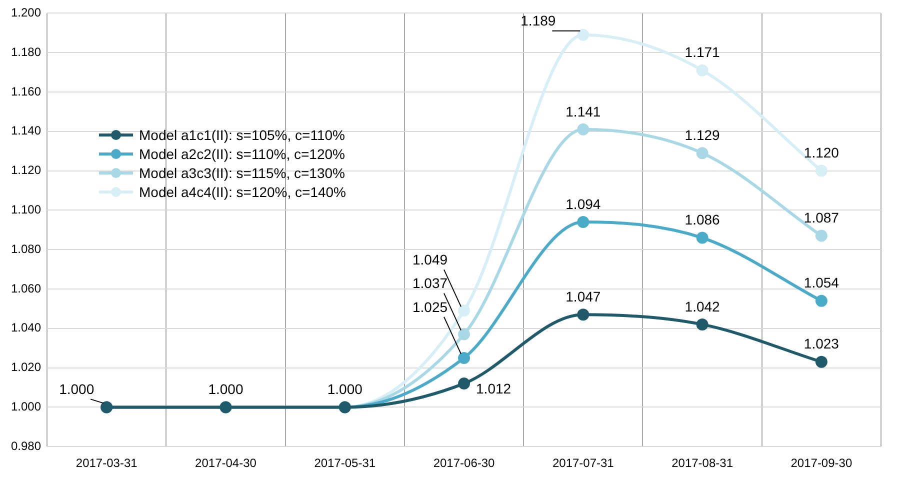  Describe the element at coordinates (430, 260) in the screenshot. I see `data-label: 1.049` at that location.